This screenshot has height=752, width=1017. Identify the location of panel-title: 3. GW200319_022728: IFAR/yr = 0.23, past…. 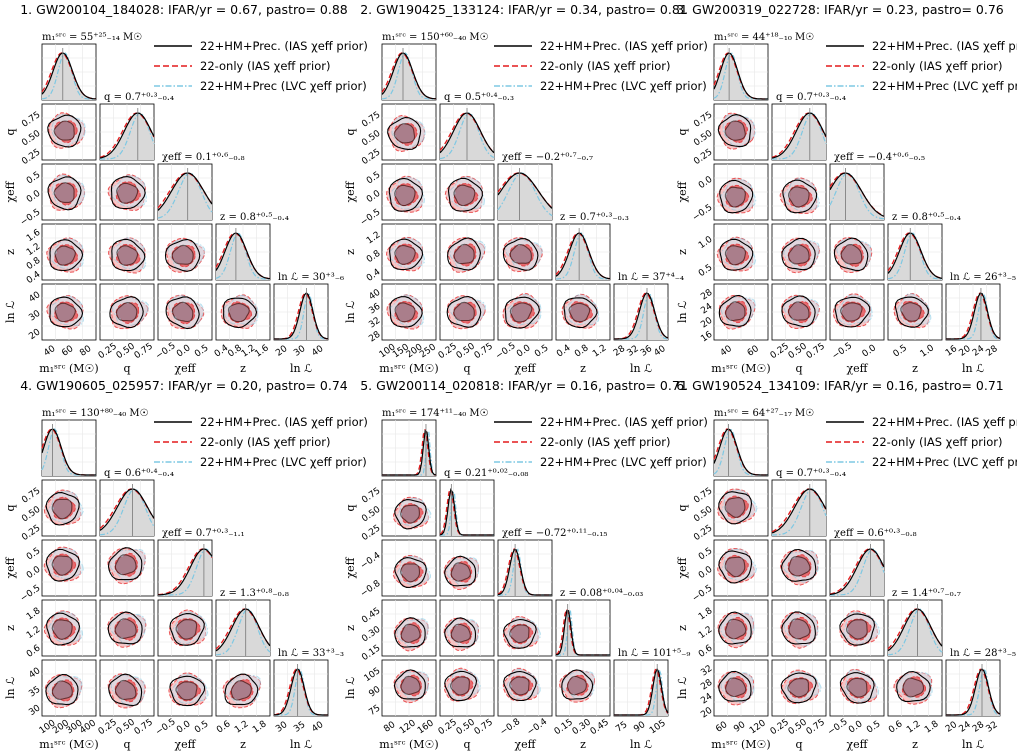
(840, 9).